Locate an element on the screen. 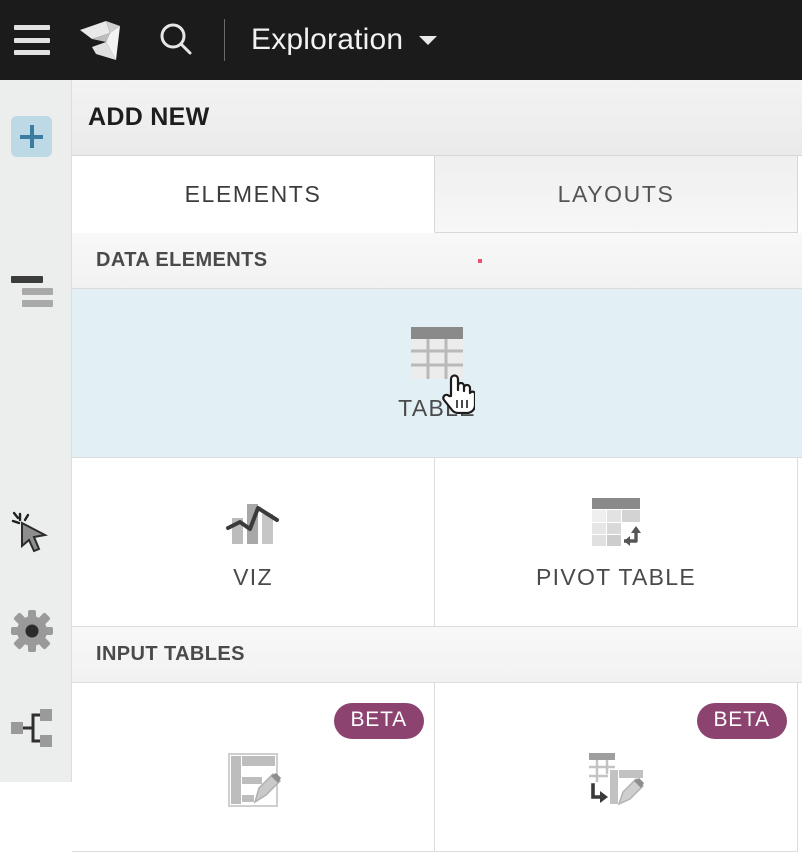 The height and width of the screenshot is (852, 802). card-label: PIVOT TABLE is located at coordinates (616, 576).